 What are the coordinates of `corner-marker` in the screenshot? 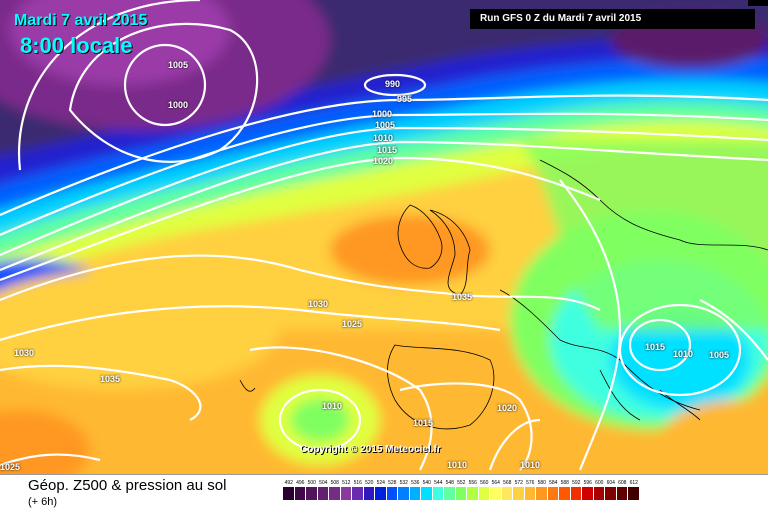 It's located at (758, 3).